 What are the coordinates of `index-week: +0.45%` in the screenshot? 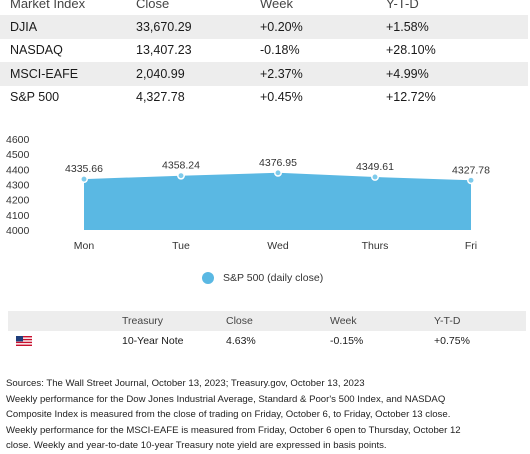 It's located at (281, 97).